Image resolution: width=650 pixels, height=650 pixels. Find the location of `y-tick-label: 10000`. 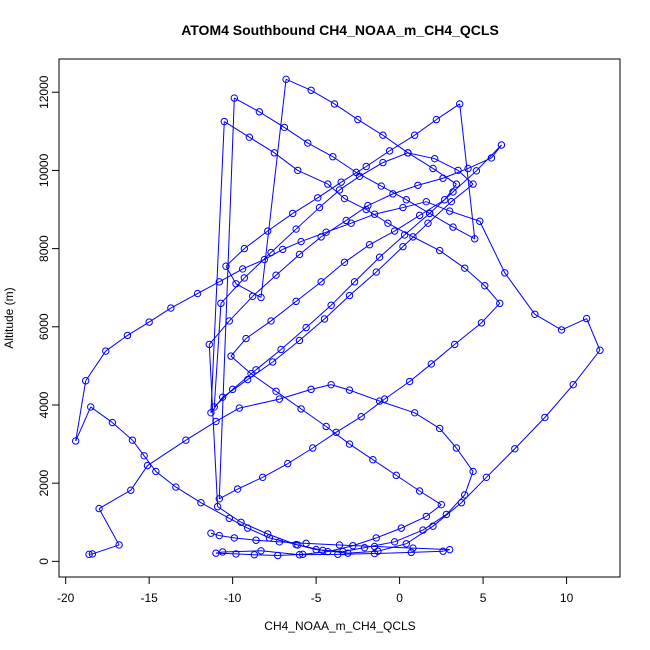

y-tick-label: 10000 is located at coordinates (44, 170).